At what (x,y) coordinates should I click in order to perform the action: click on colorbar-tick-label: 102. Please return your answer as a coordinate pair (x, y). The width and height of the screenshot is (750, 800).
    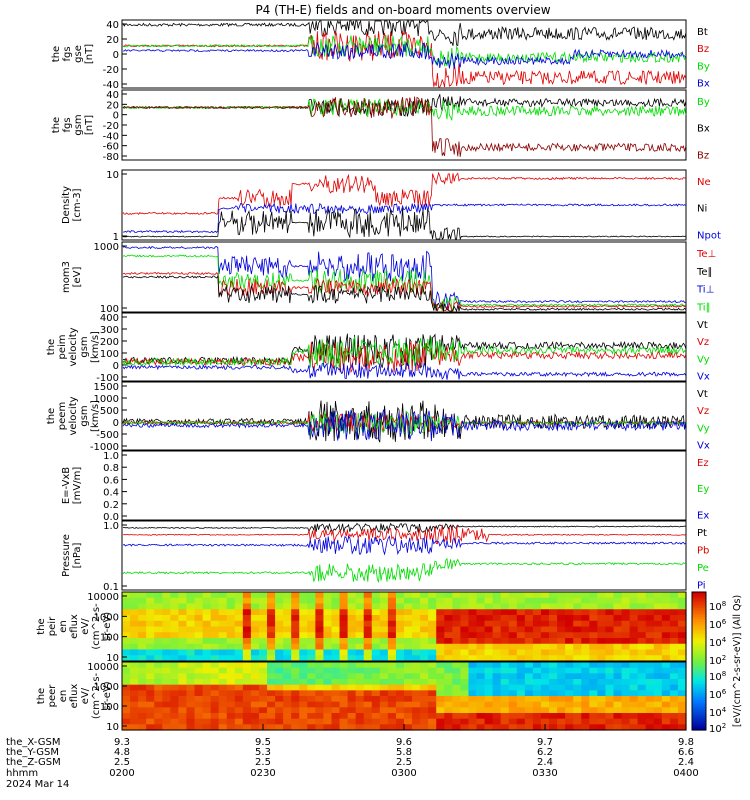
    Looking at the image, I should click on (717, 660).